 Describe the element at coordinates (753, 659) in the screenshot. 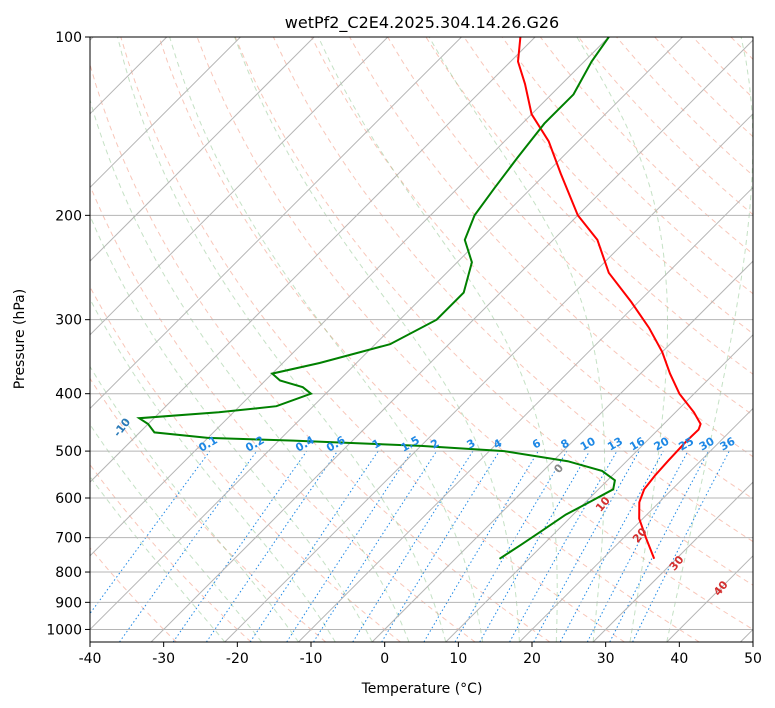

I see `x-tick-label: 50` at that location.